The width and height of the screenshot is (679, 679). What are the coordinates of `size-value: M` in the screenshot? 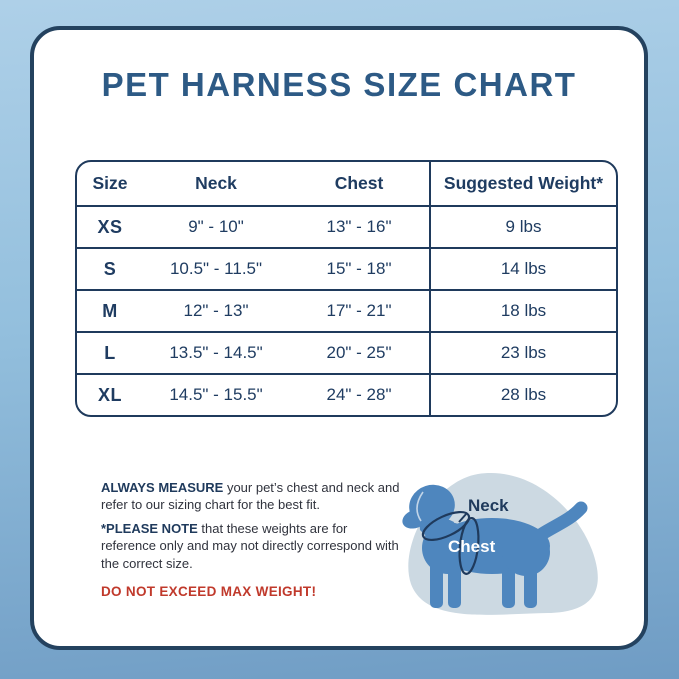 It's located at (110, 310).